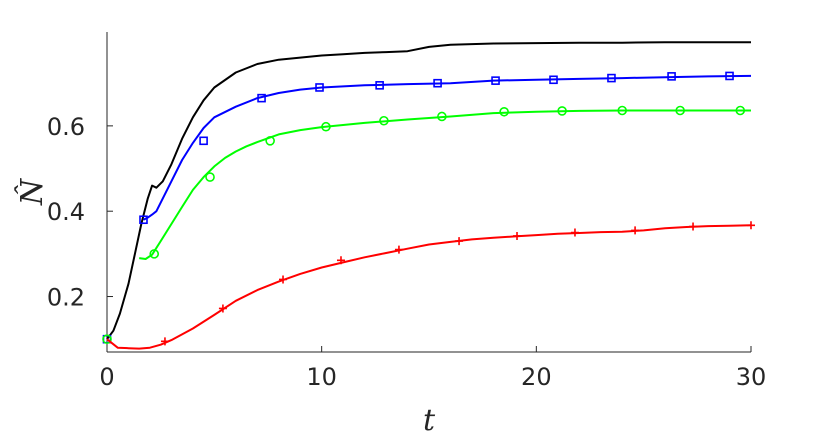  What do you see at coordinates (321, 377) in the screenshot?
I see `x-tick-label: 10` at bounding box center [321, 377].